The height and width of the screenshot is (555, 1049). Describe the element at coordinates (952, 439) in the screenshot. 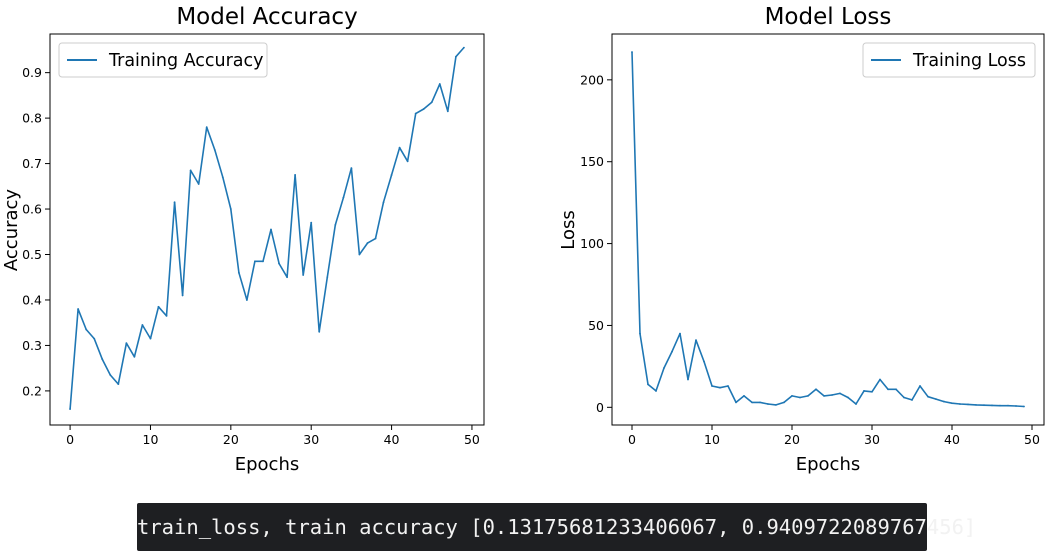

I see `loss-x-tick-label: 40` at that location.